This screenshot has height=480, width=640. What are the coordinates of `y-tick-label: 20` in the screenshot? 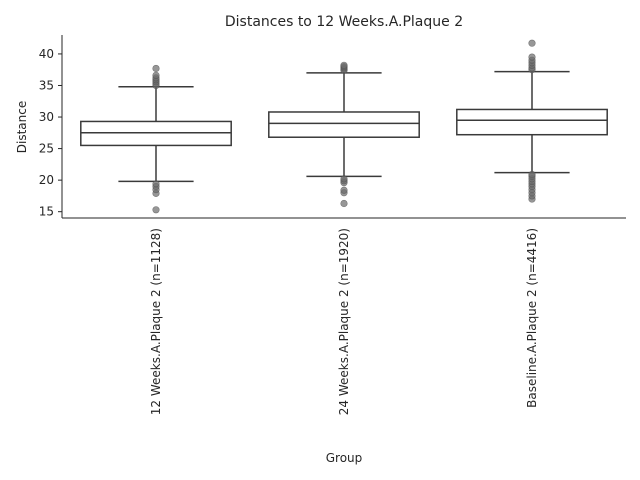 It's located at (46, 180).